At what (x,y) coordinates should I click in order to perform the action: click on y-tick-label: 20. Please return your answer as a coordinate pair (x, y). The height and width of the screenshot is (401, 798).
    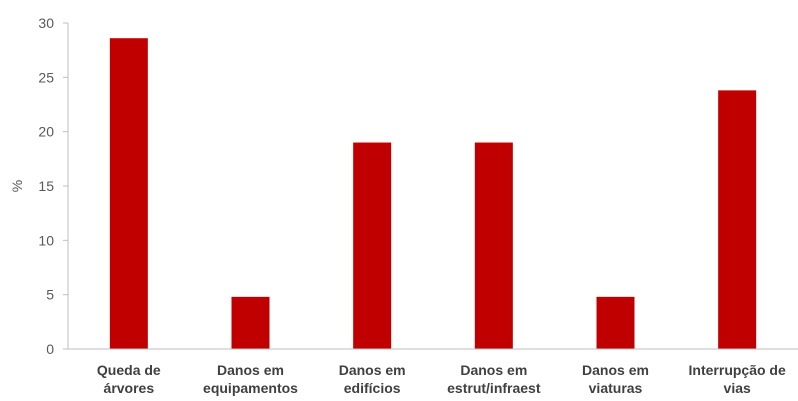
    Looking at the image, I should click on (46, 132).